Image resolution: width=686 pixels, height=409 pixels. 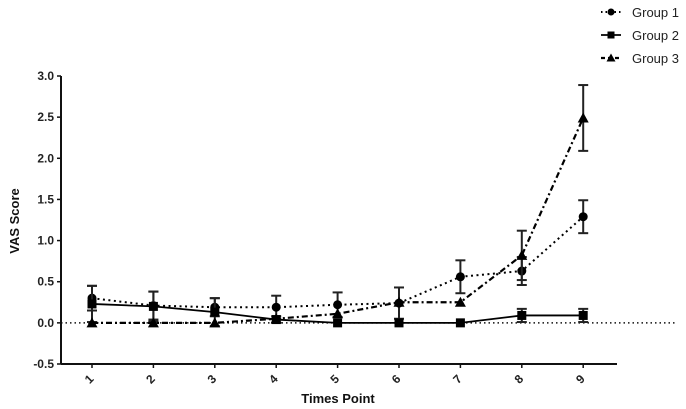 What do you see at coordinates (519, 379) in the screenshot?
I see `x-tick-label: 8` at bounding box center [519, 379].